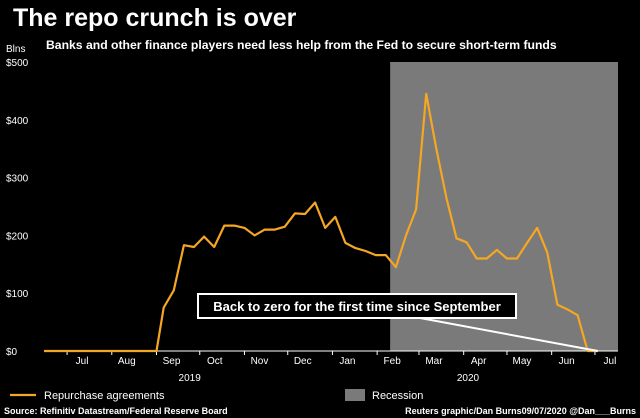  I want to click on legend: Repurchase agreements Recession, so click(216, 395).